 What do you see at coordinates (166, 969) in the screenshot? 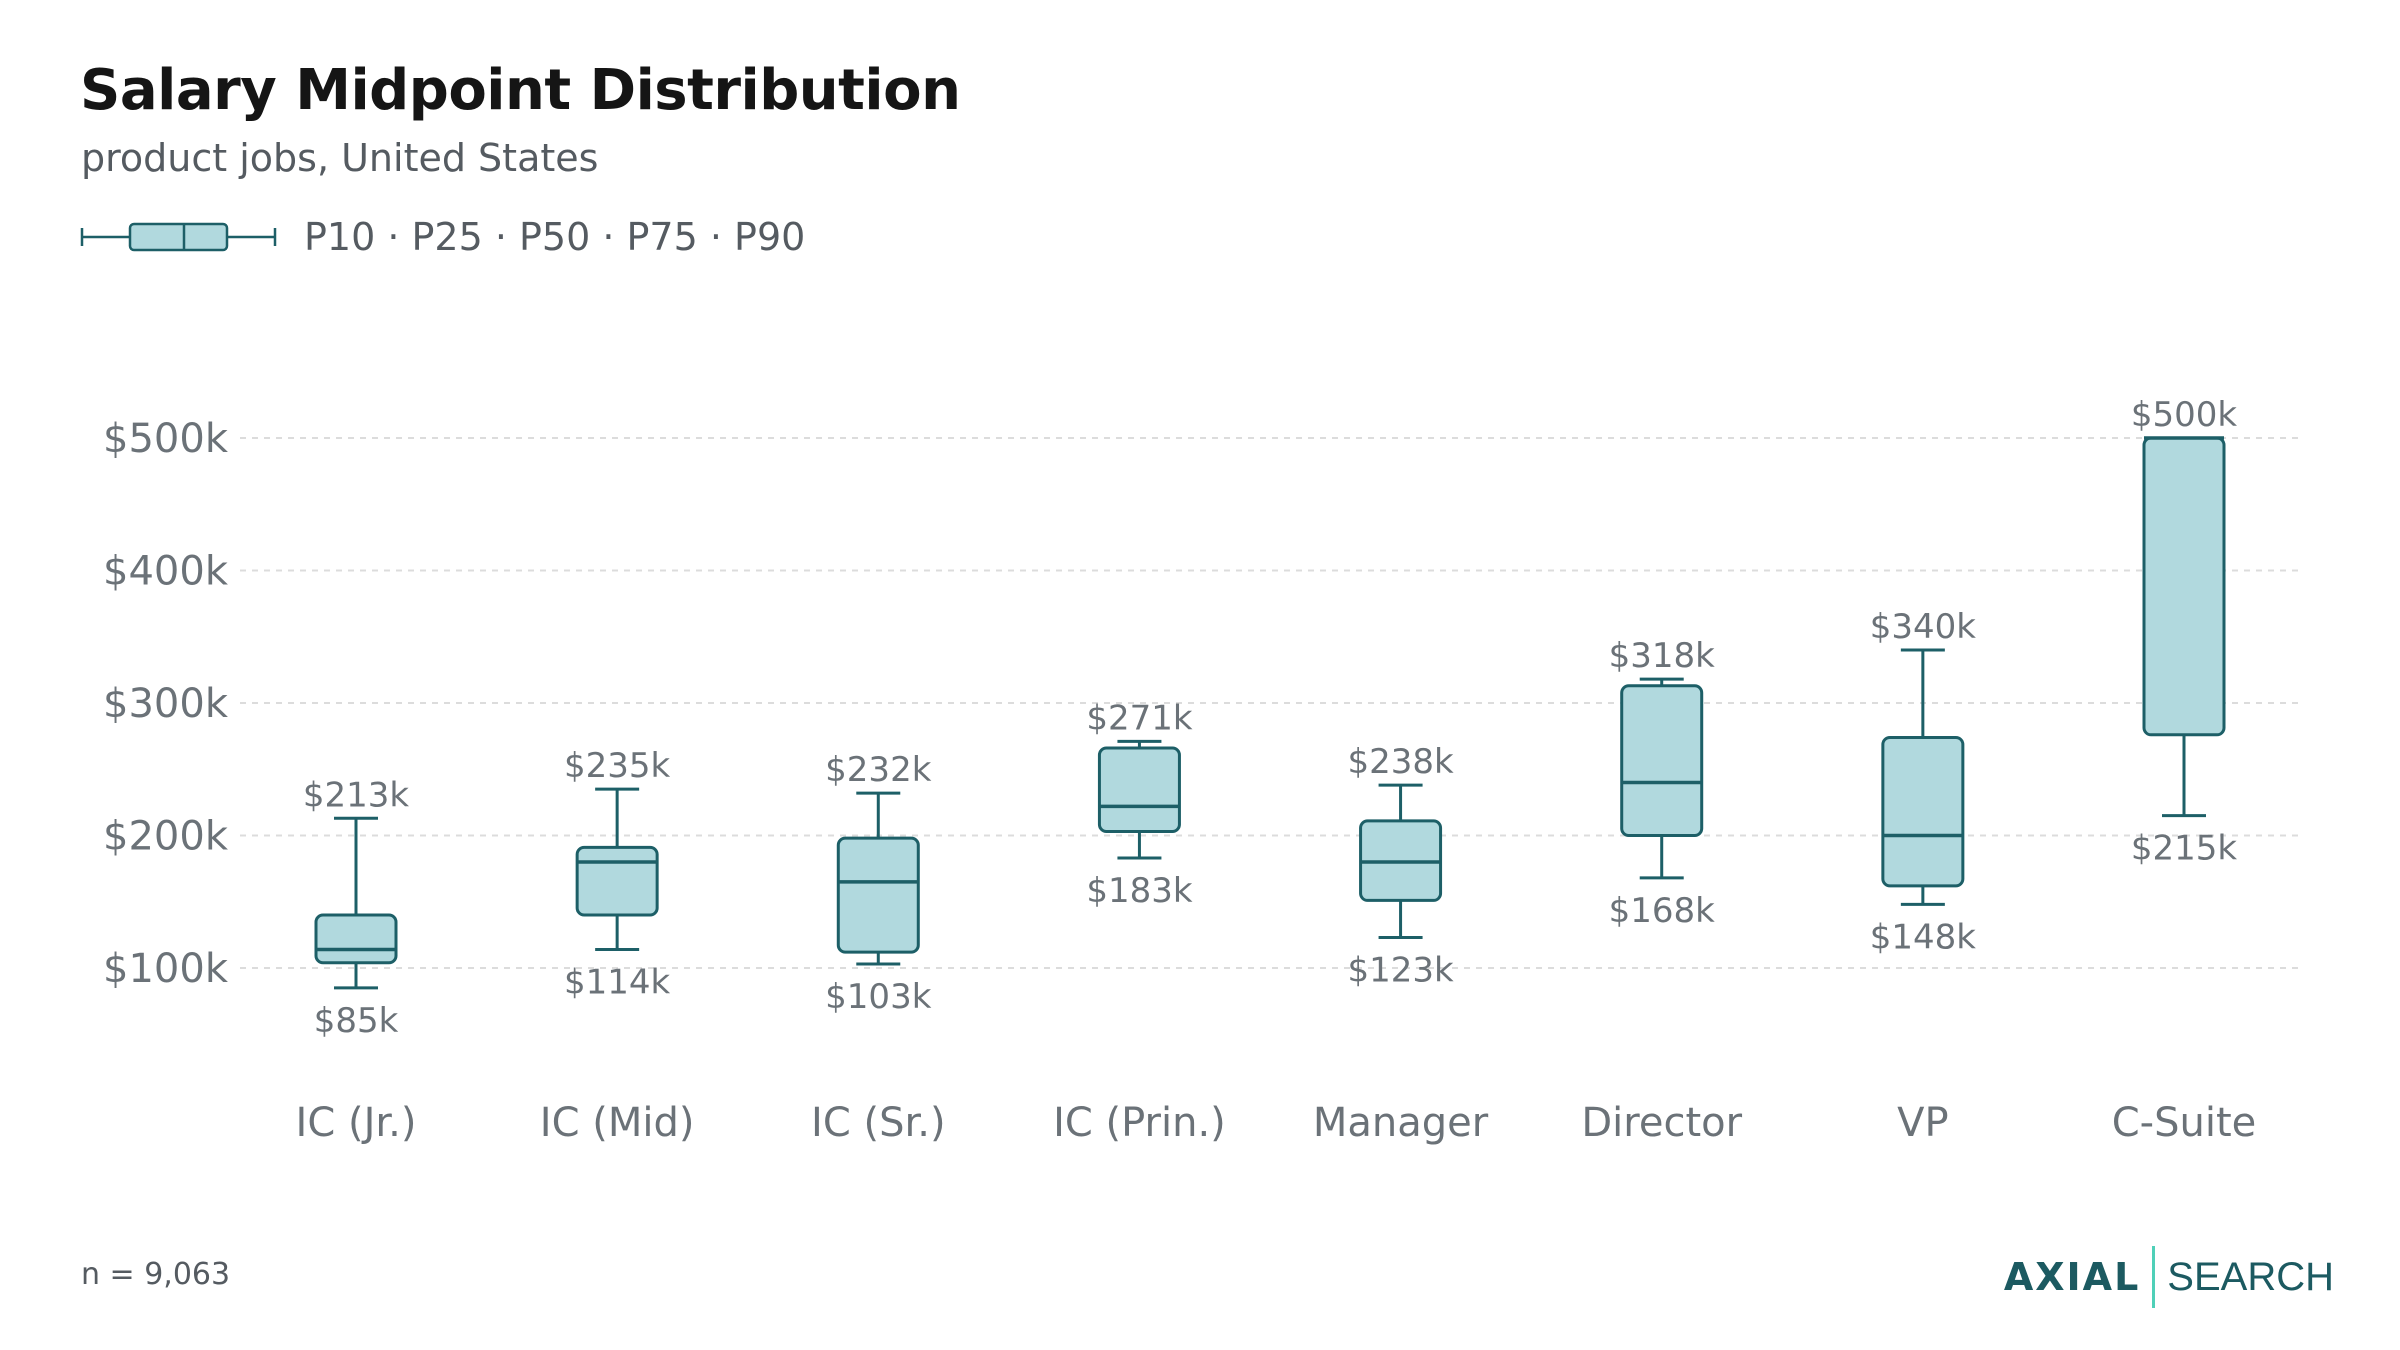
I see `y-tick-label: $100k` at bounding box center [166, 969].